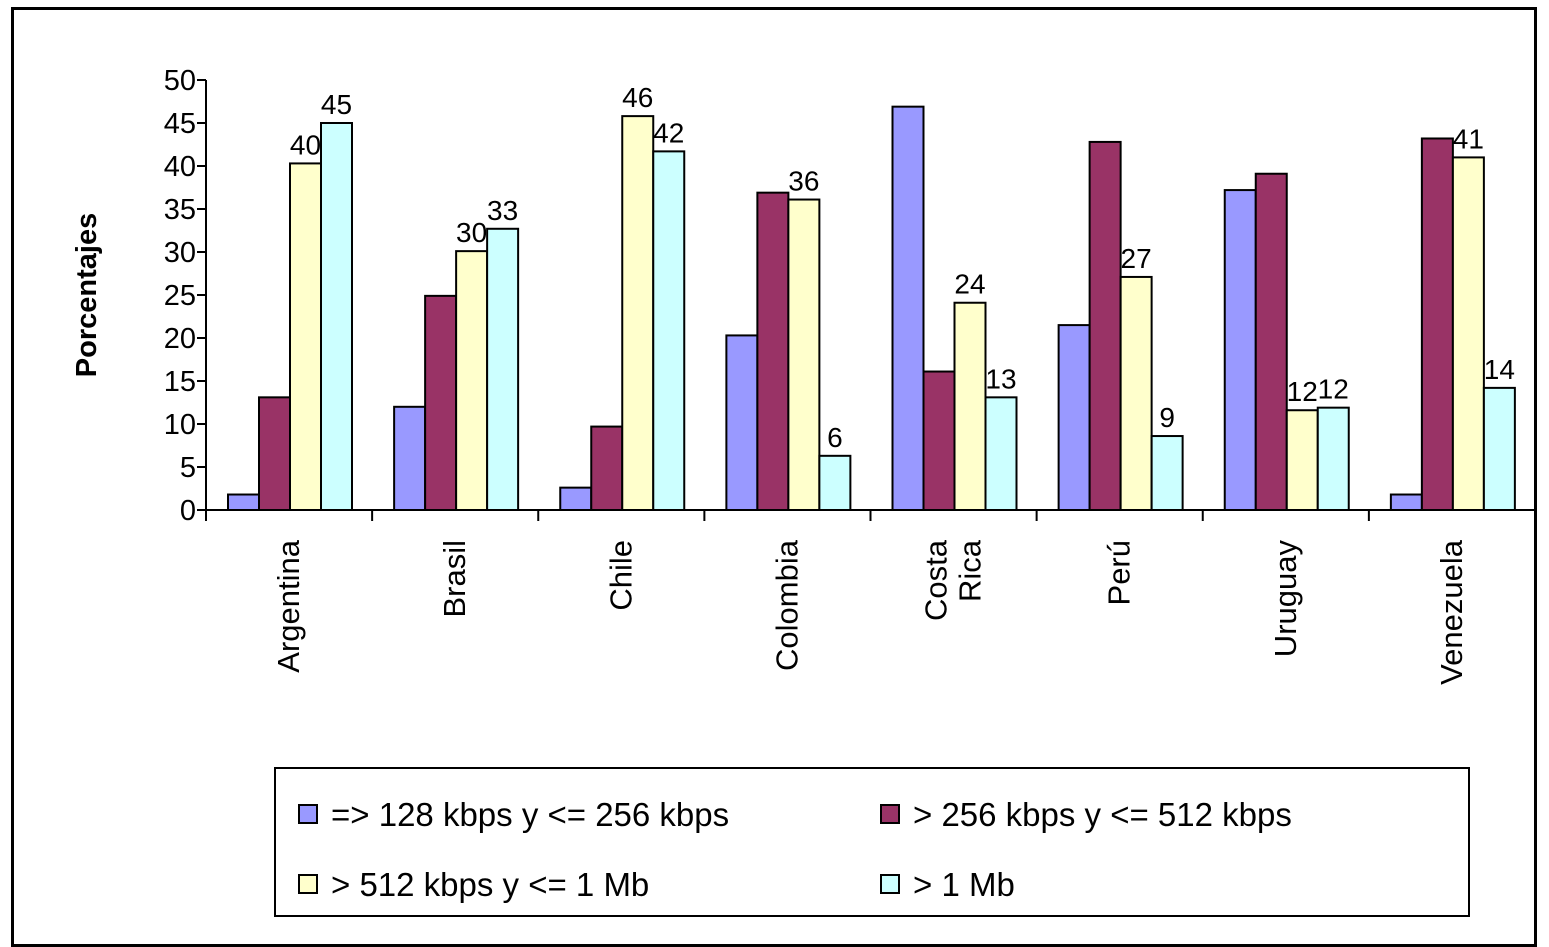 Image resolution: width=1549 pixels, height=947 pixels. Describe the element at coordinates (970, 570) in the screenshot. I see `x-category-label: Rica` at that location.